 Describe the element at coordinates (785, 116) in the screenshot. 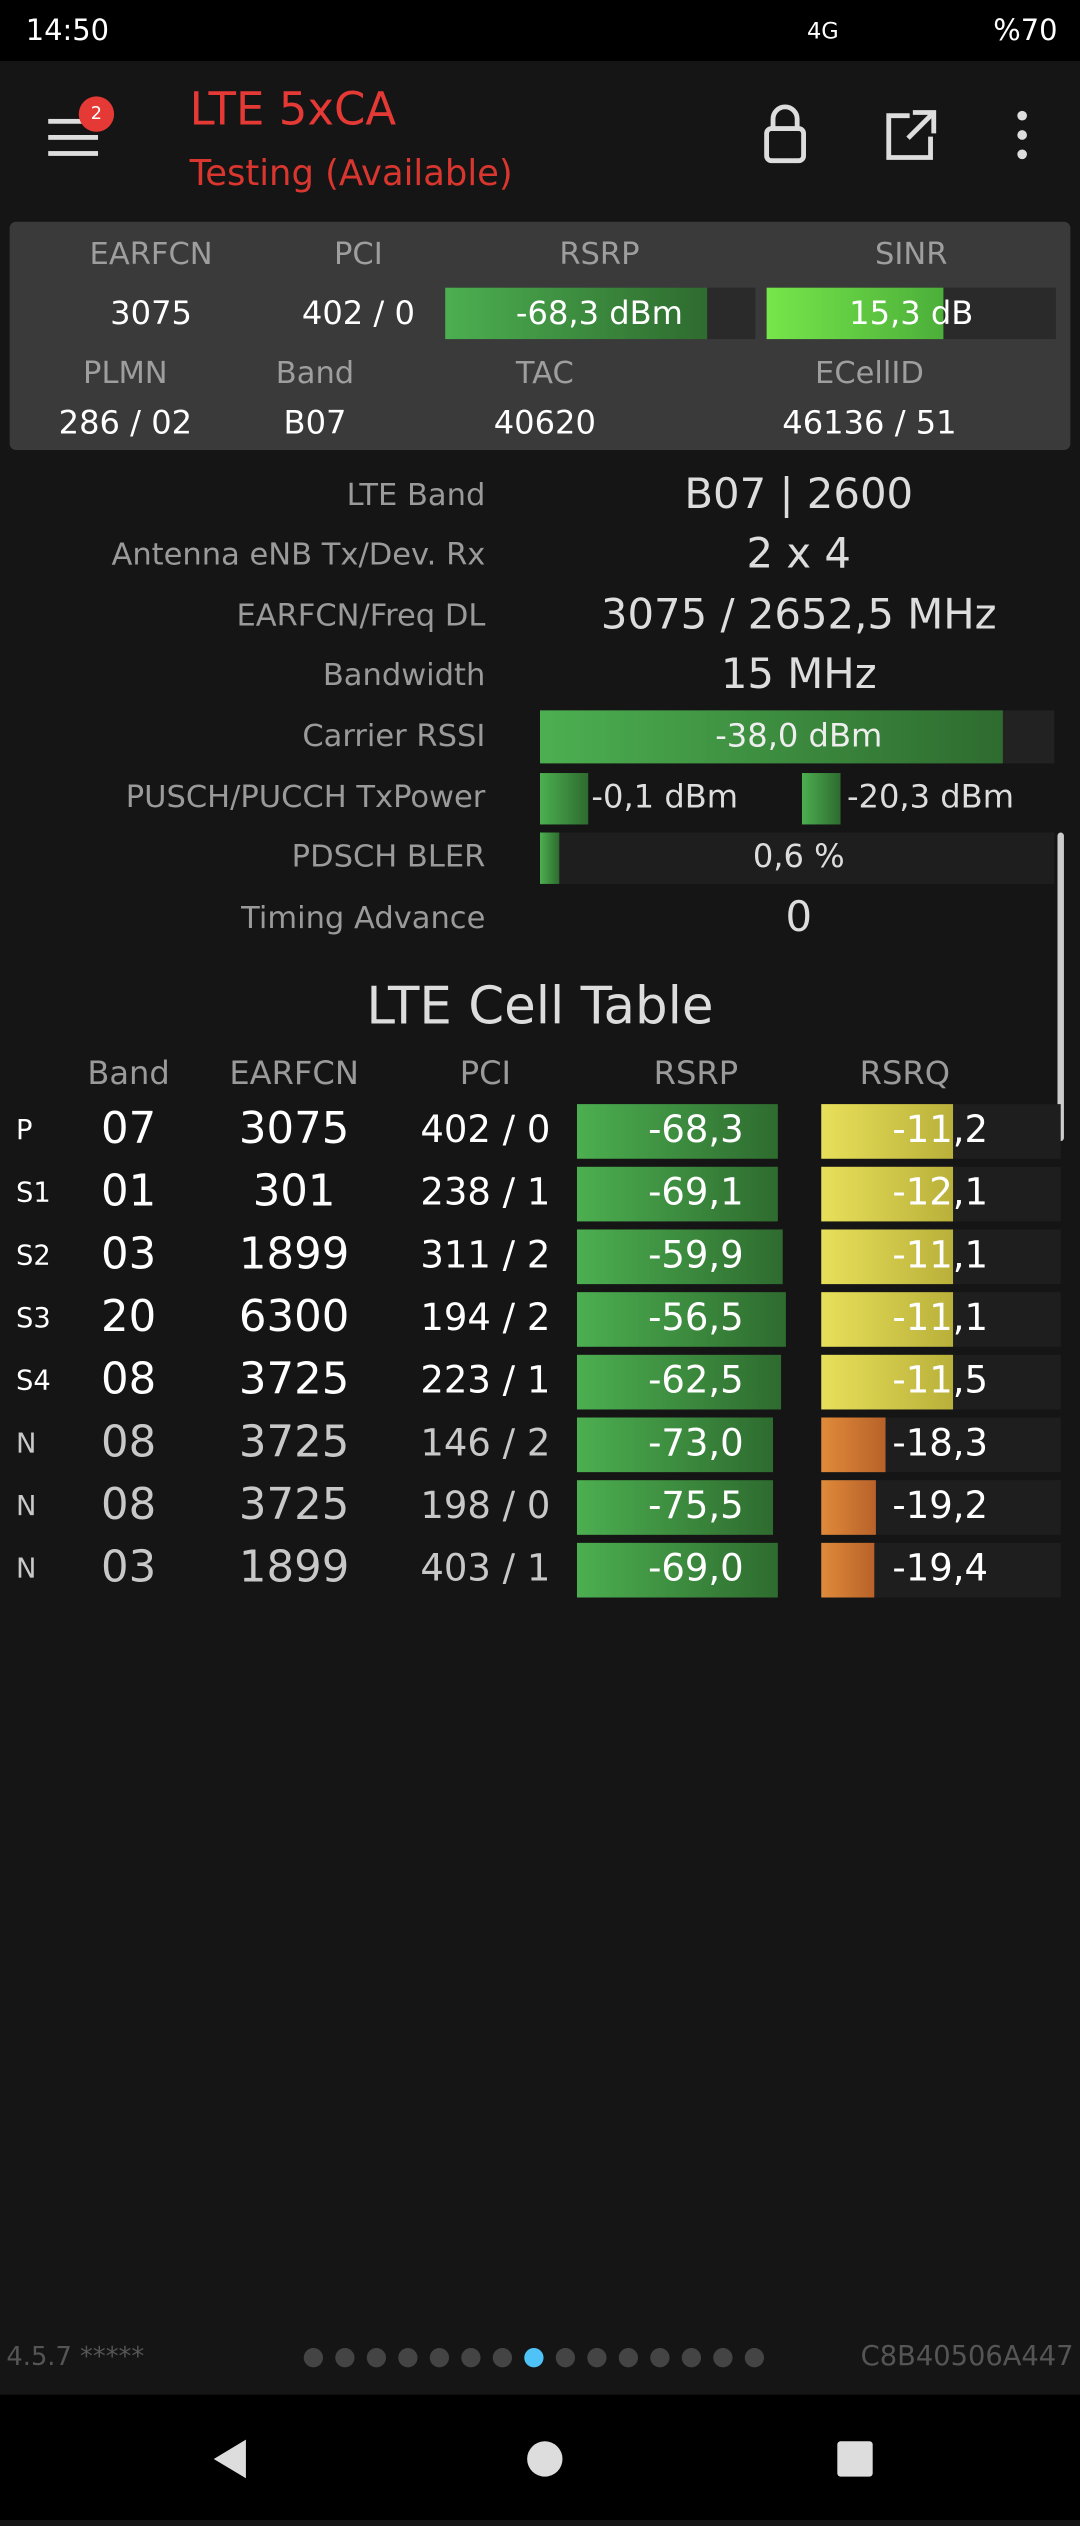

I see `lock-shackle` at that location.